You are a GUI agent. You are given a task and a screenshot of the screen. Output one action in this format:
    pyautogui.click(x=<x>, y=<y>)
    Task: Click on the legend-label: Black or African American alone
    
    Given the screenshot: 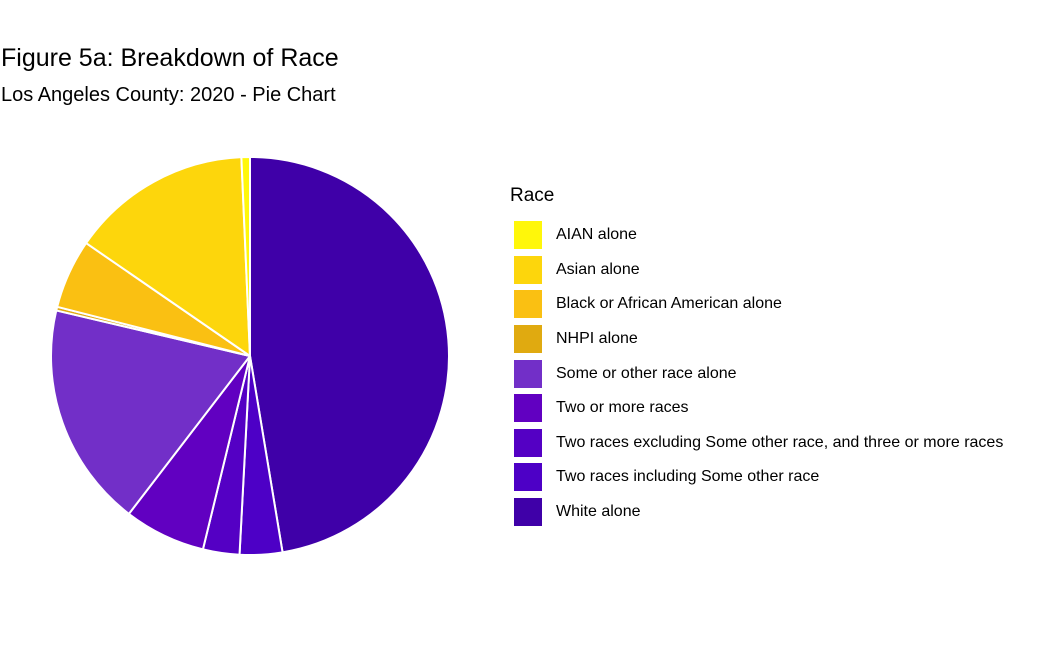 What is the action you would take?
    pyautogui.click(x=669, y=304)
    